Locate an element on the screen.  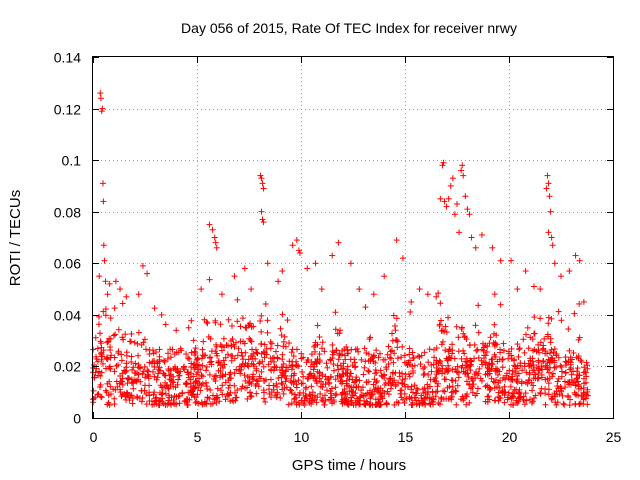
x-tick-label: 0 is located at coordinates (94, 437).